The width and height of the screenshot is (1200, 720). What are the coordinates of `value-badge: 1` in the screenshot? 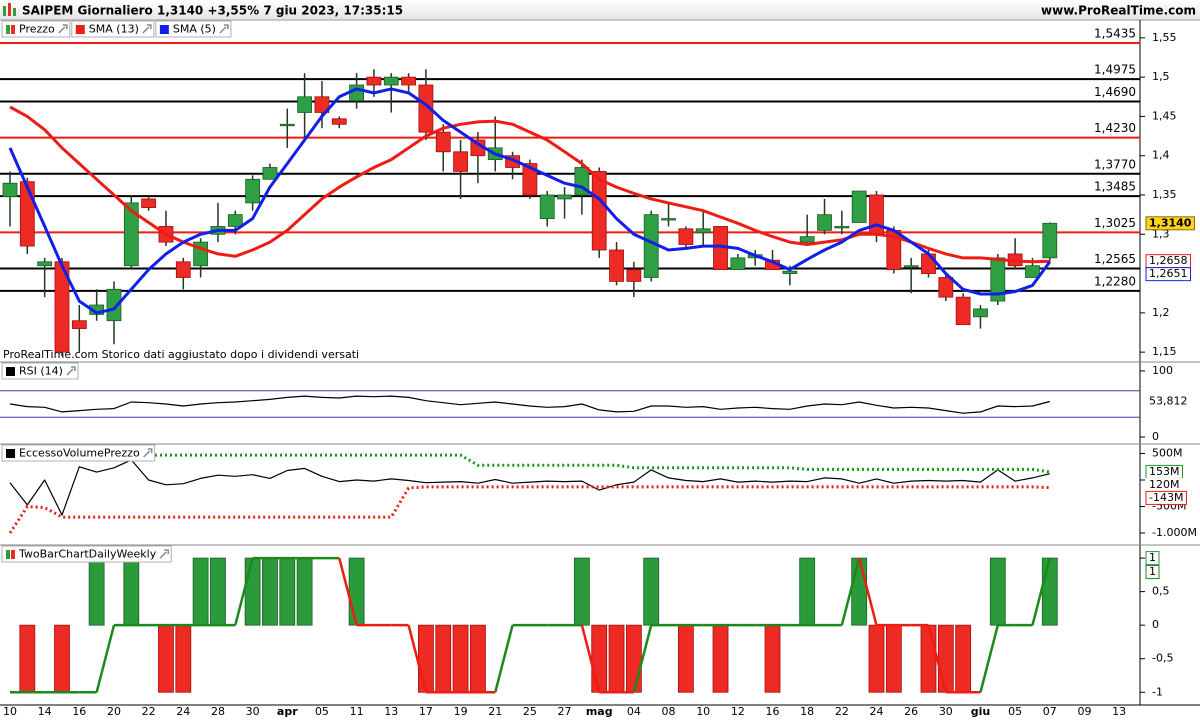 It's located at (1152, 572).